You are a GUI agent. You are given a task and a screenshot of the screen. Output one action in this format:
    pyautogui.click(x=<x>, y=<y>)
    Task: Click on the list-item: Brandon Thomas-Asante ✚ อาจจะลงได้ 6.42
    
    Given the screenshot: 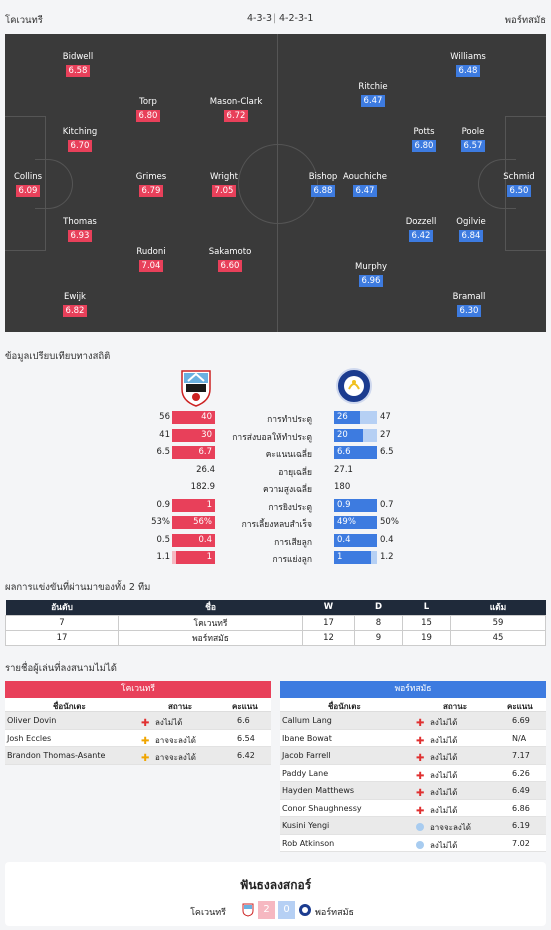 What is the action you would take?
    pyautogui.click(x=138, y=756)
    